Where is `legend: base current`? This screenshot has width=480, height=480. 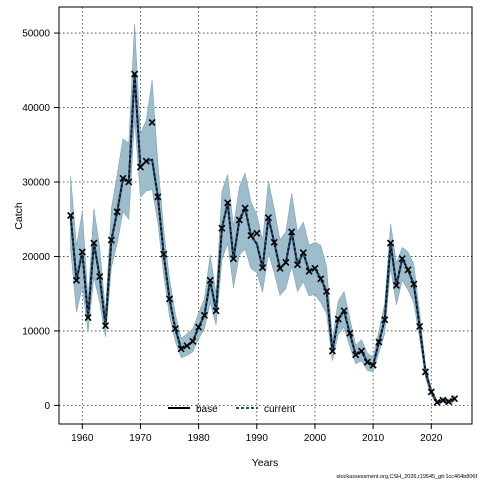
legend: base current is located at coordinates (231, 409).